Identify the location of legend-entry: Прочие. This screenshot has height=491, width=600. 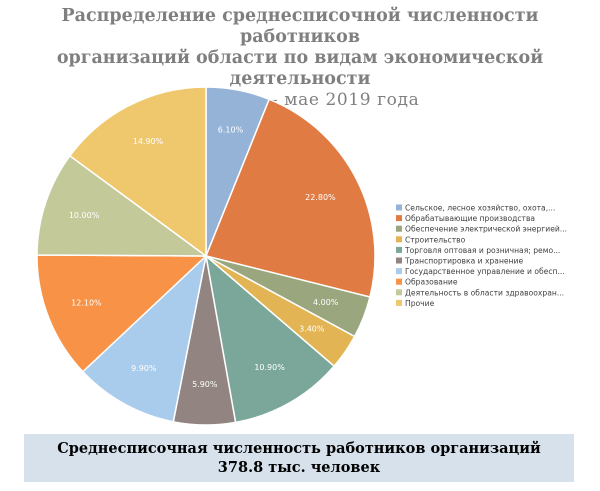
(420, 303).